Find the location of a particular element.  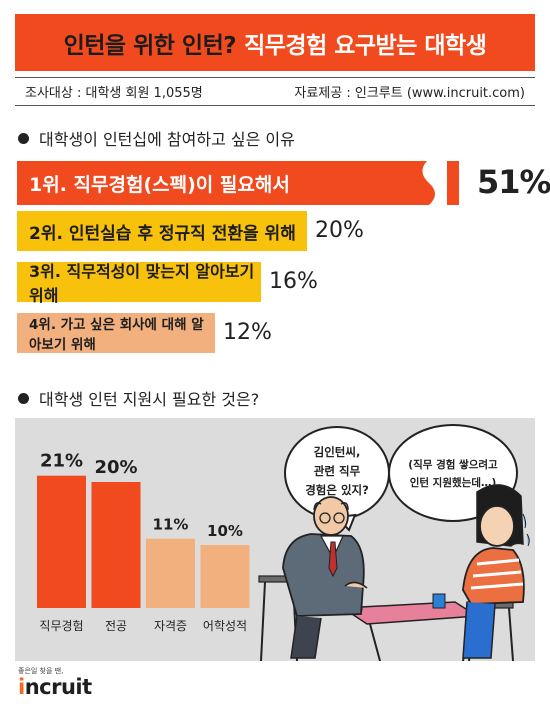

requirement-category-label: 자격증 is located at coordinates (170, 626).